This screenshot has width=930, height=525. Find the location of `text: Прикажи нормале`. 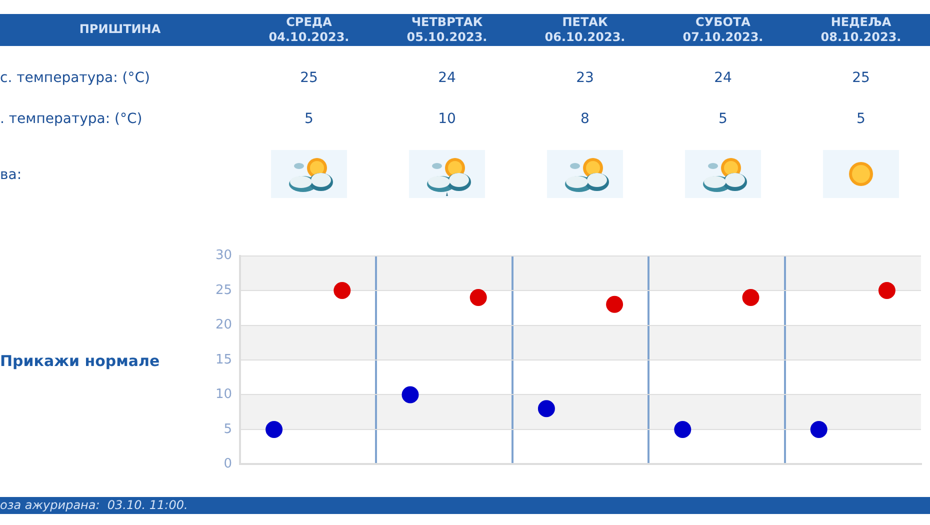

text: Прикажи нормале is located at coordinates (80, 361).